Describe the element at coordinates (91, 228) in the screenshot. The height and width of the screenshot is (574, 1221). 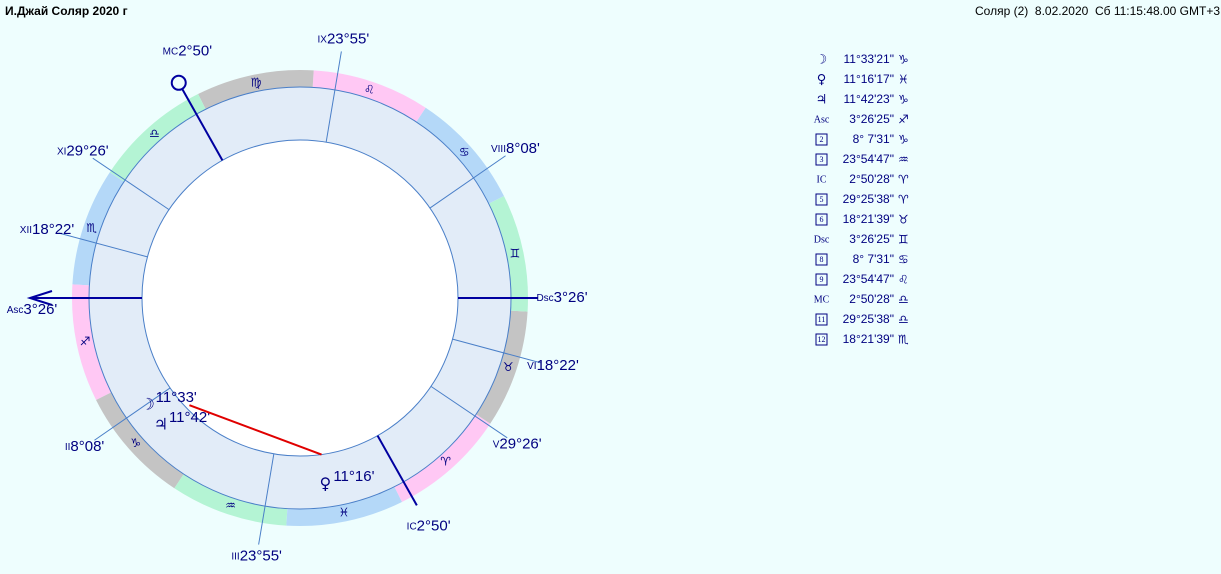
I see `sign-glyph: ♏` at that location.